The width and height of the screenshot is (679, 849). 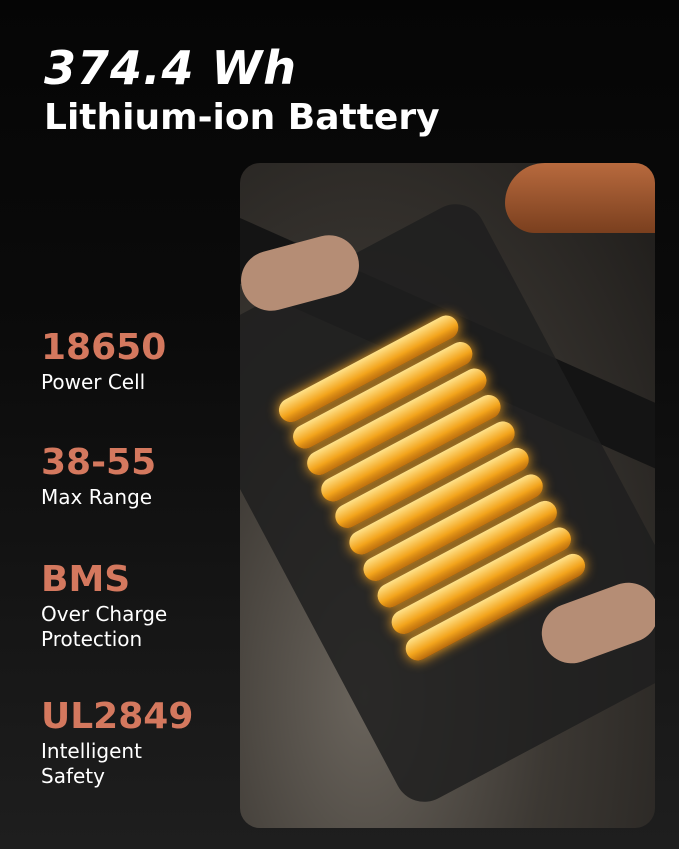 What do you see at coordinates (86, 579) in the screenshot?
I see `spec-value: BMS` at bounding box center [86, 579].